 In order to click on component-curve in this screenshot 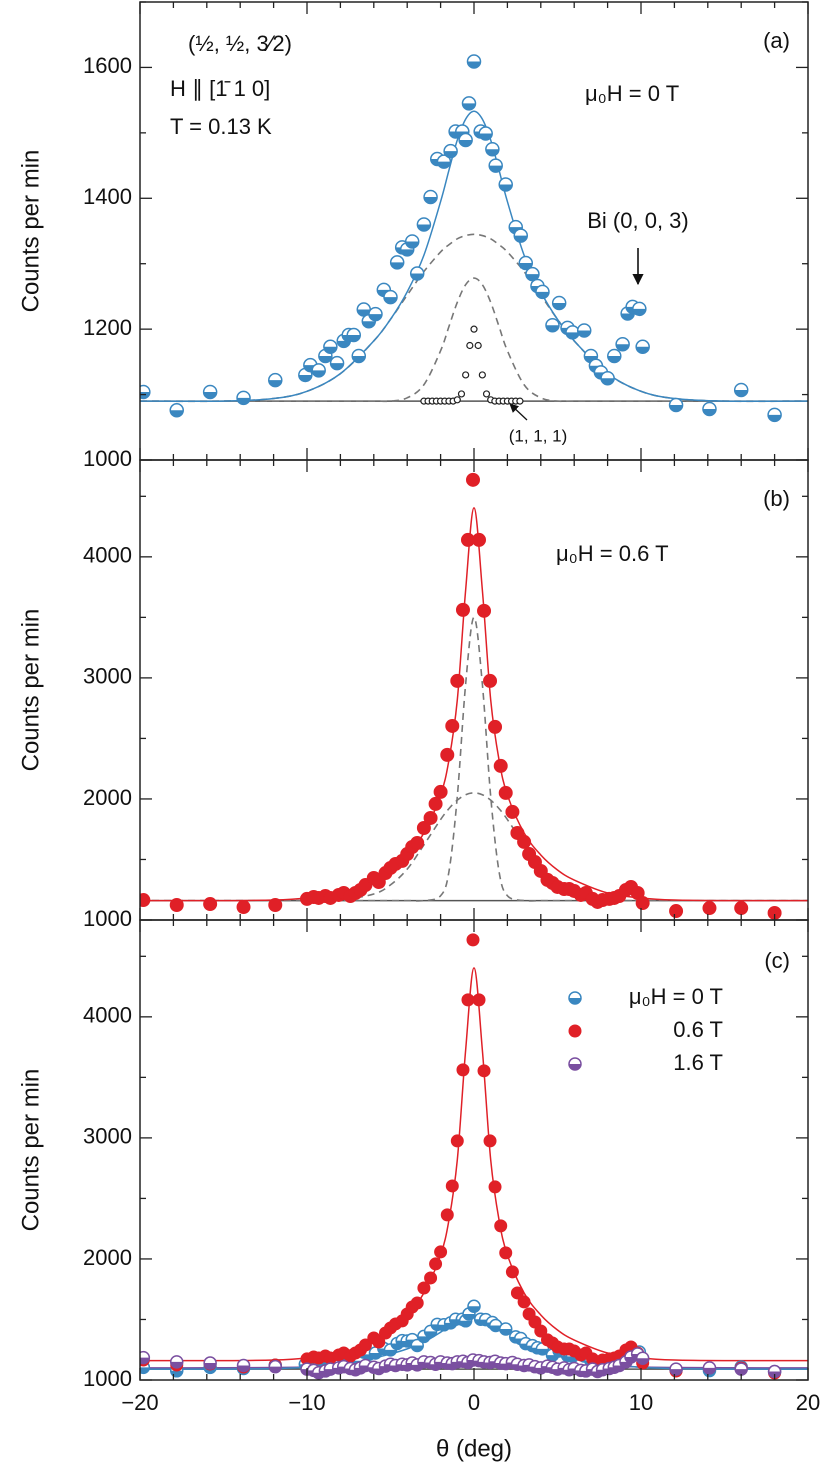, I will do `click(474, 340)`.